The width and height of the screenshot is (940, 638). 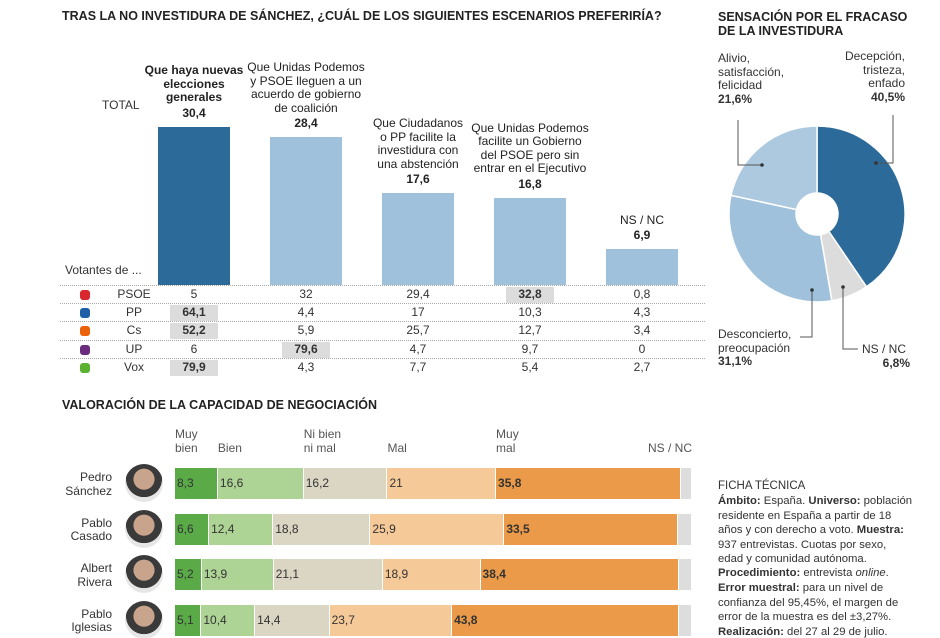 What do you see at coordinates (269, 619) in the screenshot?
I see `value-label: 14,4` at bounding box center [269, 619].